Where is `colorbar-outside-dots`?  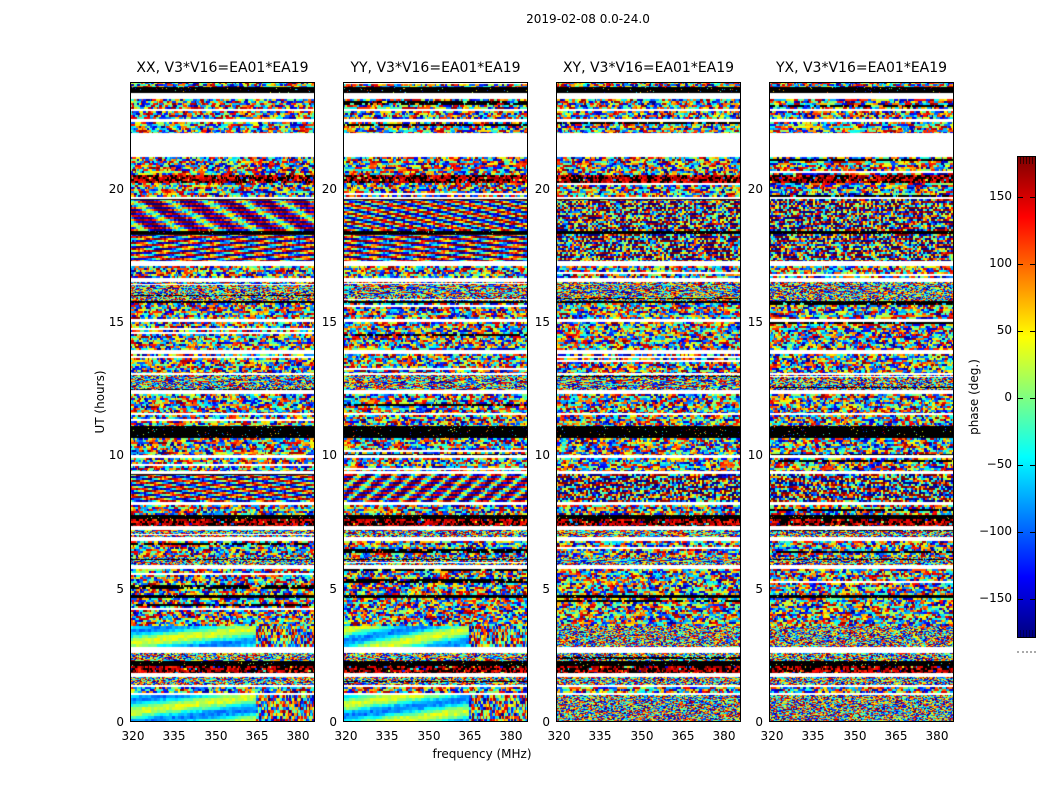 colorbar-outside-dots is located at coordinates (1026, 652).